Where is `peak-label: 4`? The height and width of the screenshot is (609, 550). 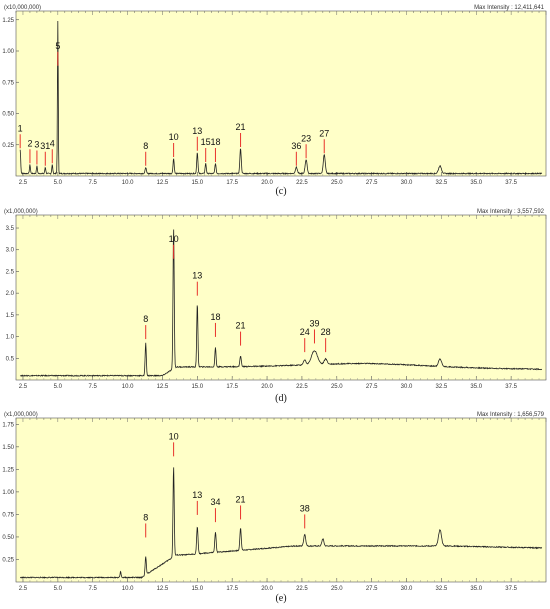 peak-label: 4 is located at coordinates (52, 143).